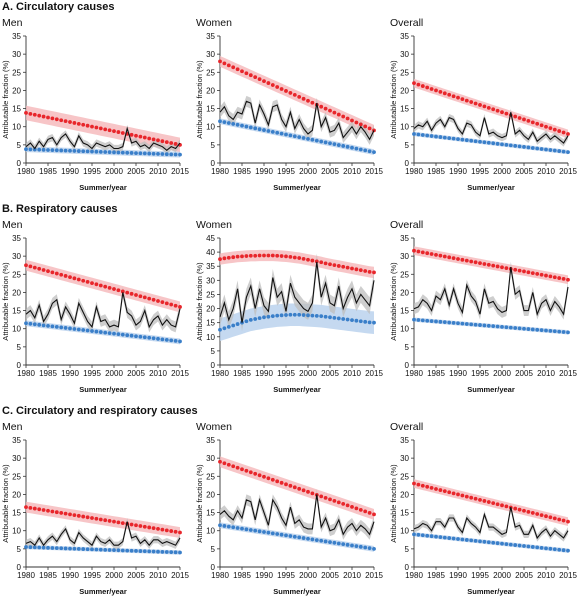 The width and height of the screenshot is (582, 609). Describe the element at coordinates (16, 329) in the screenshot. I see `y-tick-label: 10` at that location.